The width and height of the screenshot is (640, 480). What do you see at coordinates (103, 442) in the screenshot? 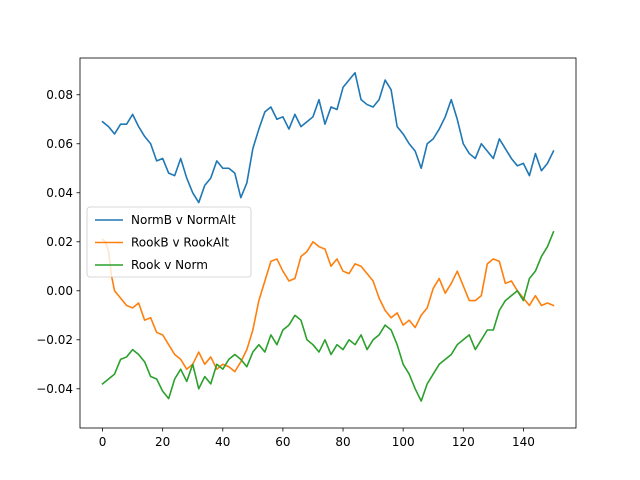
I see `x-tick-label: 0` at bounding box center [103, 442].